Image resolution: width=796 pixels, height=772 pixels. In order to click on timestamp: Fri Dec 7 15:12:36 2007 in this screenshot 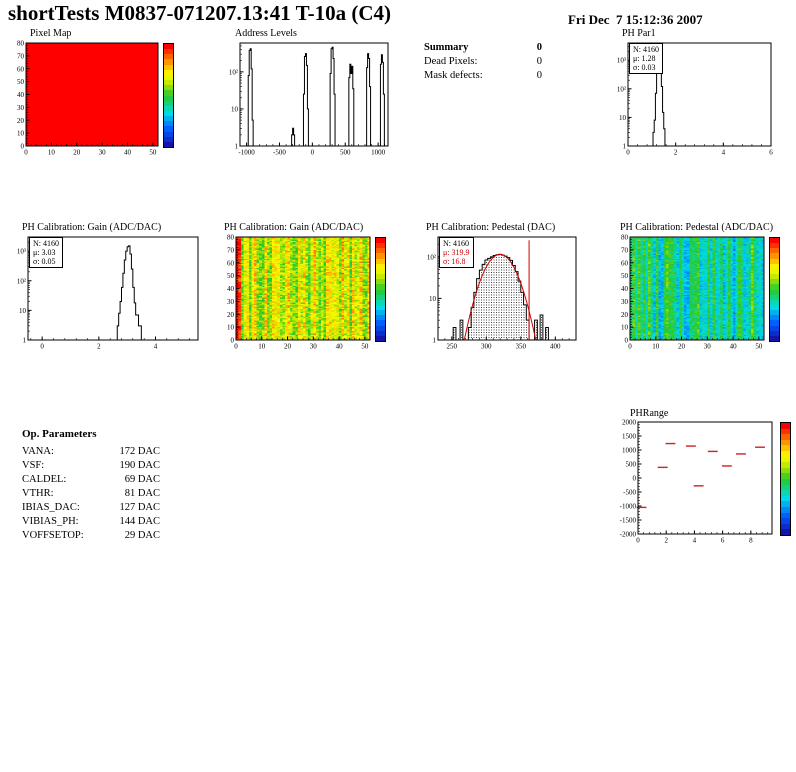, I will do `click(635, 19)`.